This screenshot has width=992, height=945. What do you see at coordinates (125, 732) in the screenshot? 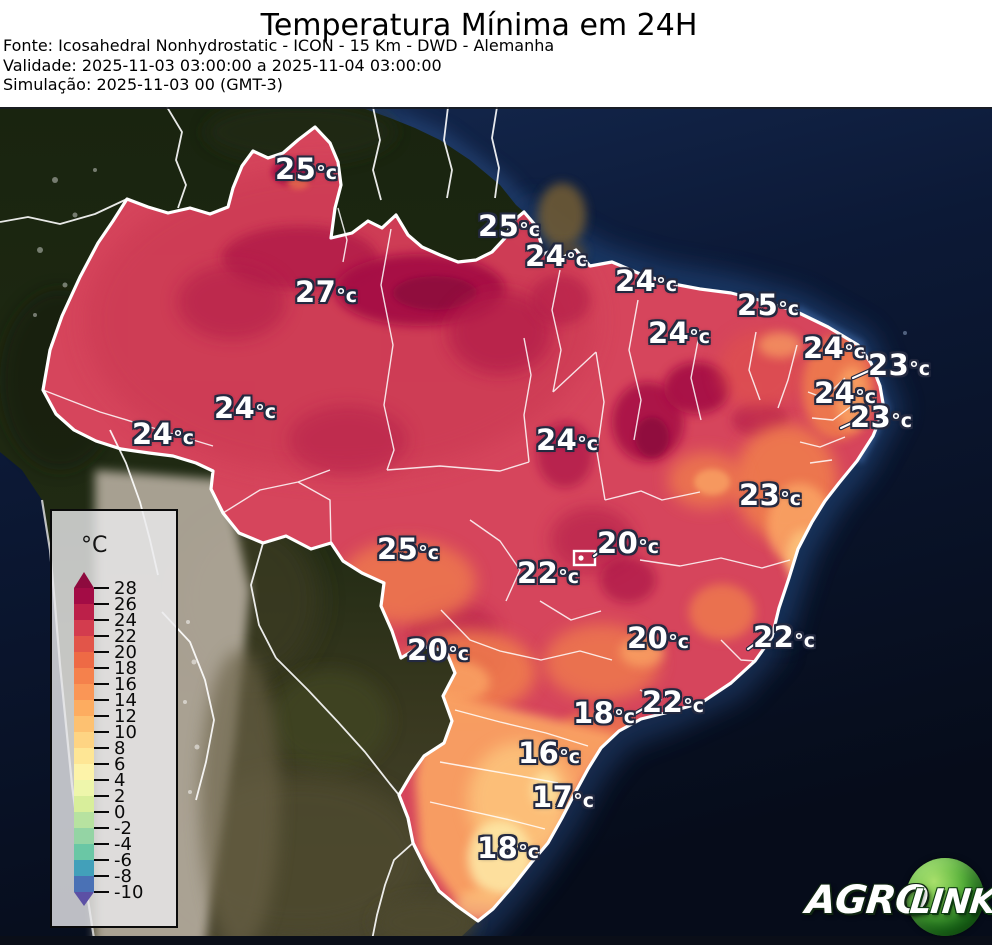
I see `colorbar-tick-label: 10` at bounding box center [125, 732].